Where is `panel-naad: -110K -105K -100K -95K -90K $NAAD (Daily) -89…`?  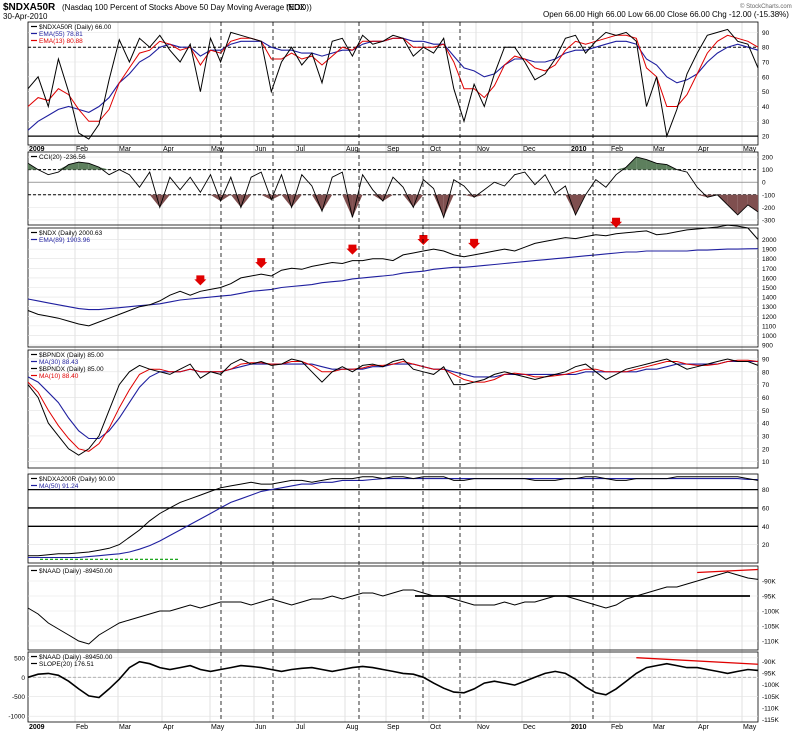
panel-naad: -110K -105K -100K -95K -90K $NAAD (Daily) -89… is located at coordinates (403, 608).